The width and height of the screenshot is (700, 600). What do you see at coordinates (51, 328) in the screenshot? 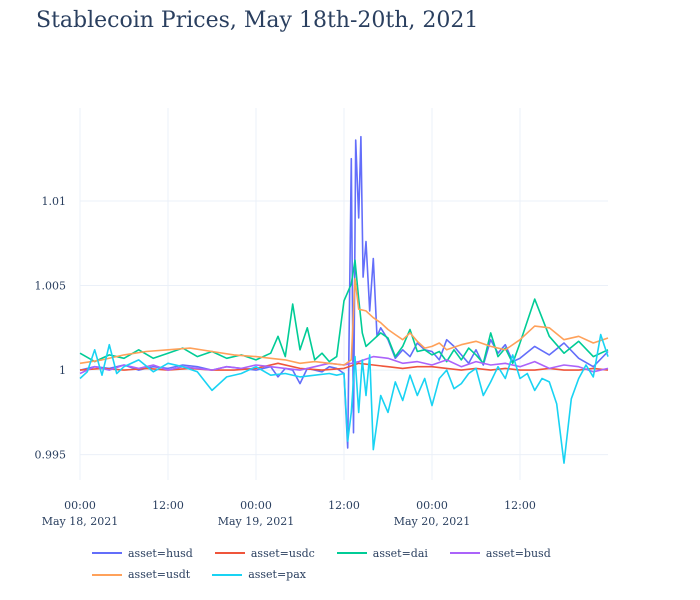
I see `y-axis-tick-labels: 0.995 1 1.005 1.01` at bounding box center [51, 328].